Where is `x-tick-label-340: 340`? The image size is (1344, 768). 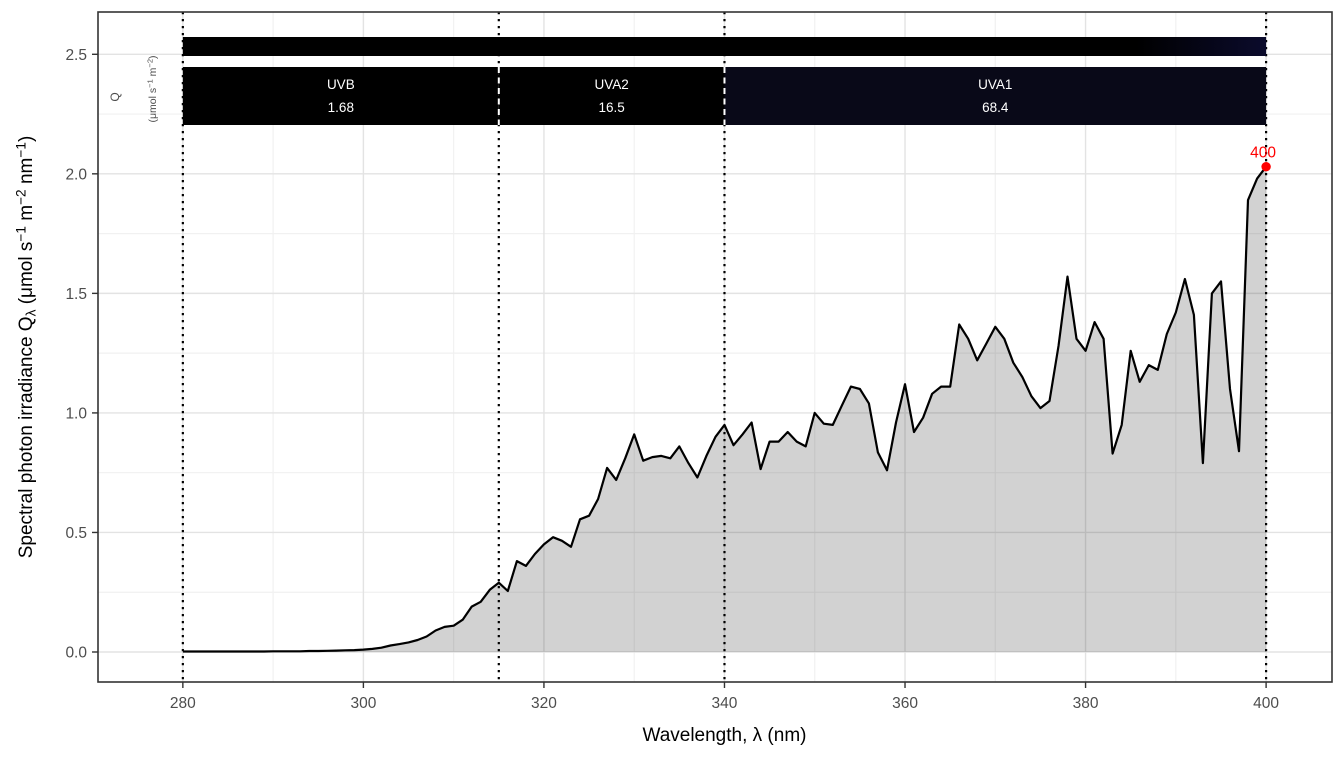 x-tick-label-340: 340 is located at coordinates (725, 703).